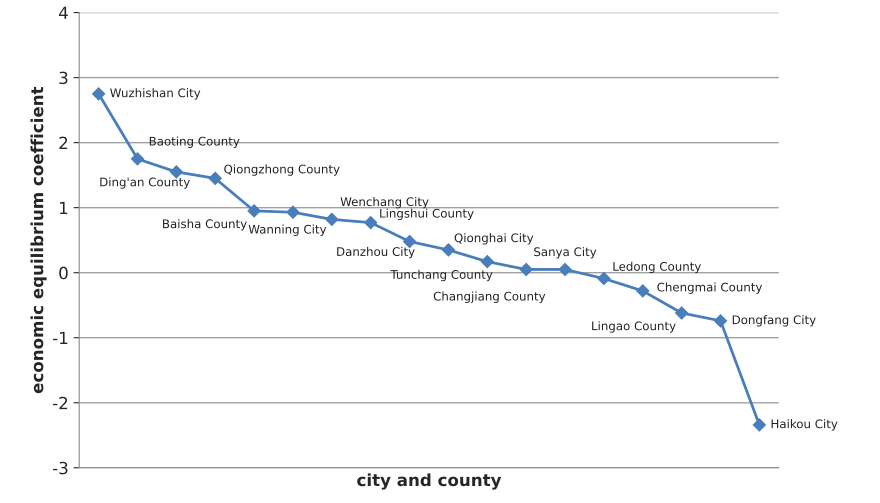  Describe the element at coordinates (60, 338) in the screenshot. I see `y-tick-label: -1` at that location.